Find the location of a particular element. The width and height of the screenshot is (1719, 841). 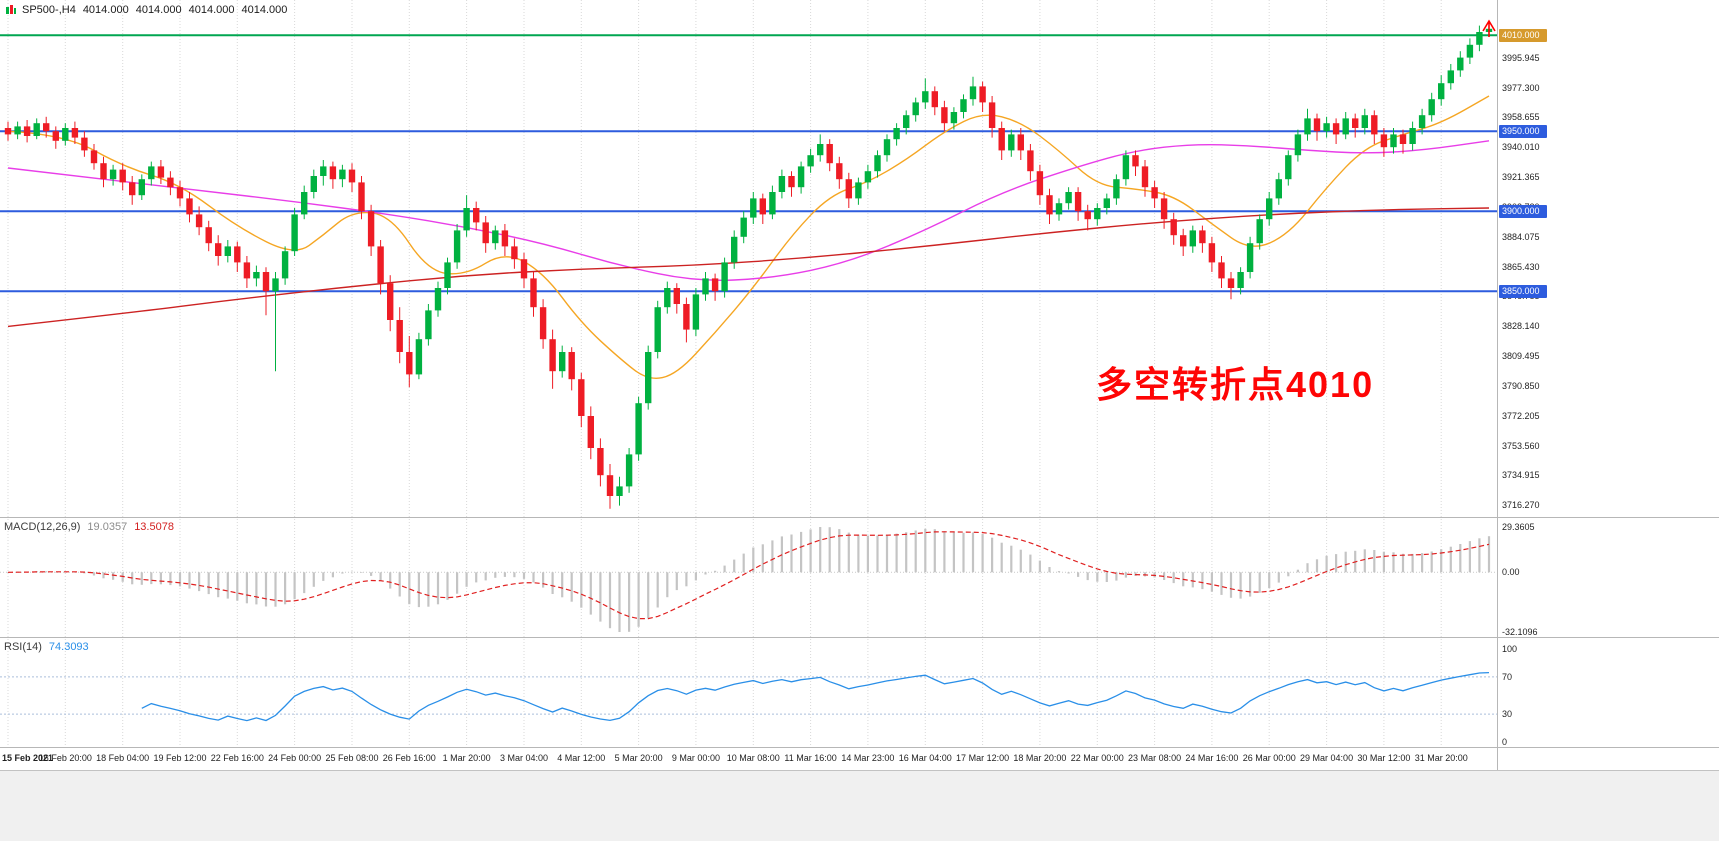

rsi-axis-label: 30 is located at coordinates (1507, 714).